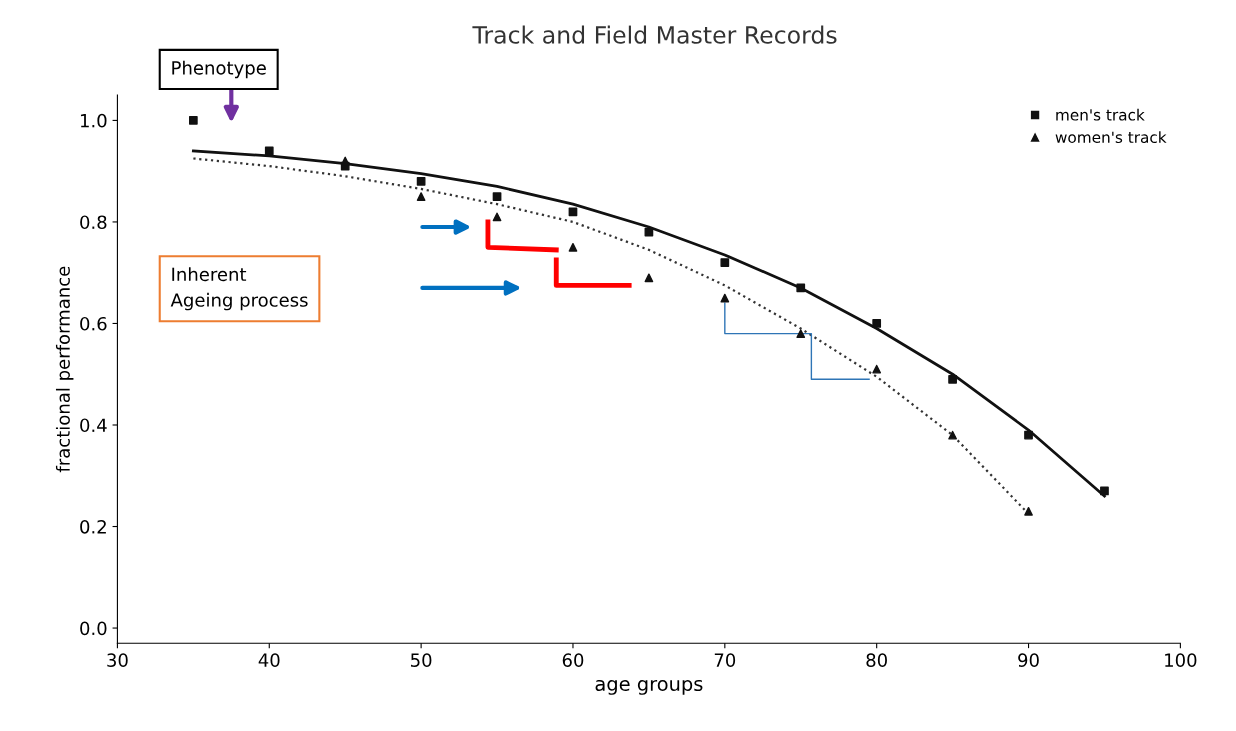 Image resolution: width=1236 pixels, height=731 pixels. I want to click on y-tick-label: 1.0, so click(93, 120).